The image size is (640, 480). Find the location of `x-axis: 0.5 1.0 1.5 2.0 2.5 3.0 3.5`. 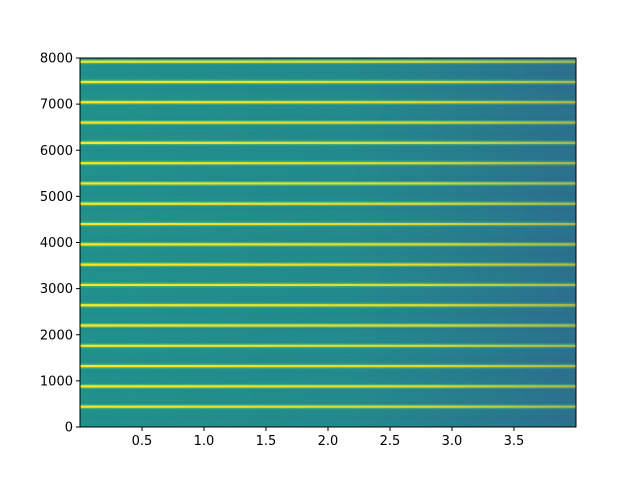

x-axis: 0.5 1.0 1.5 2.0 2.5 3.0 3.5 is located at coordinates (328, 438).